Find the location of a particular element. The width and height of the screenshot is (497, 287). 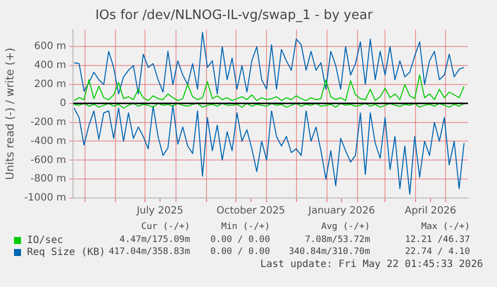

y-tick-label: -600 m is located at coordinates (48, 160).